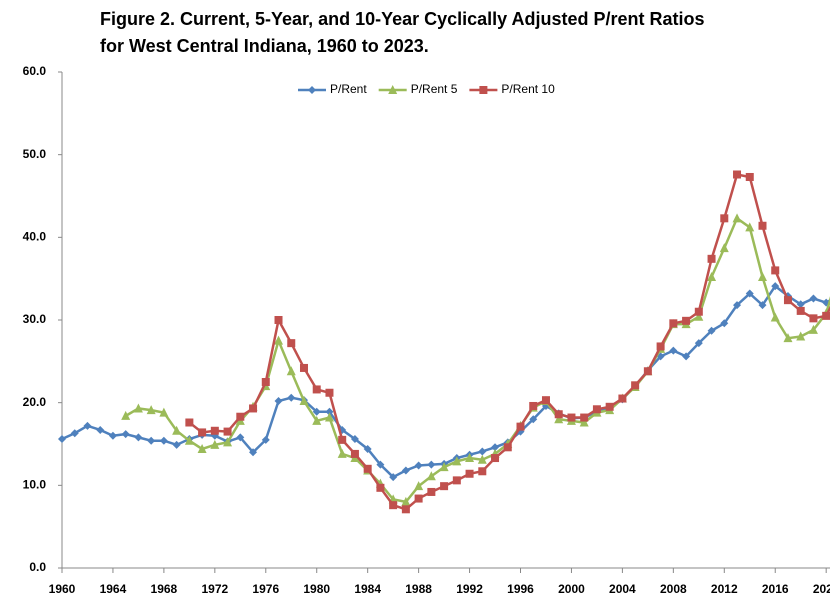 Image resolution: width=830 pixels, height=601 pixels. Describe the element at coordinates (113, 589) in the screenshot. I see `x-tick-label: 1964` at that location.